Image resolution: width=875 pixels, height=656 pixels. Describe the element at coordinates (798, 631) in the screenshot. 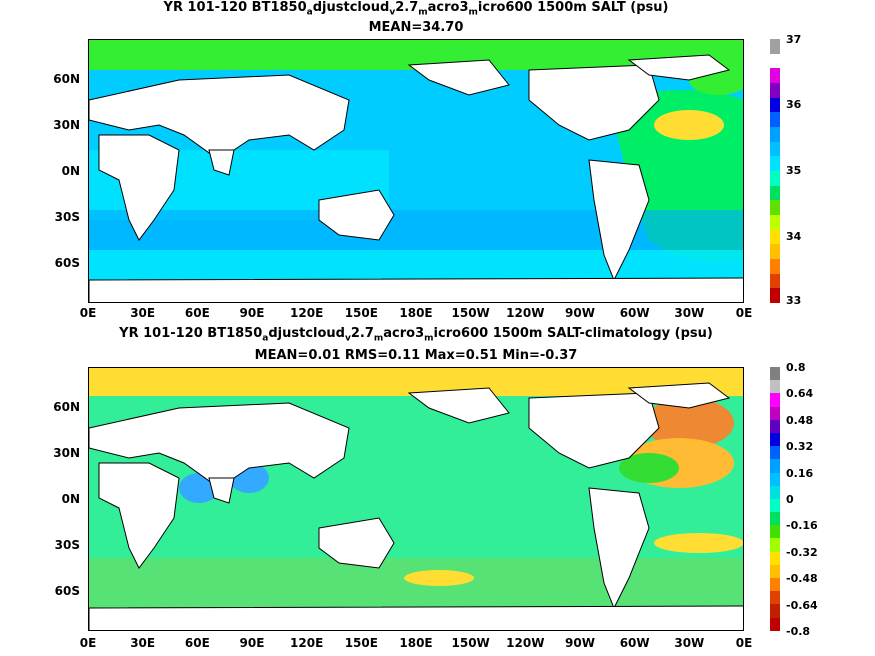

I see `colorbar-label: -0.8` at that location.